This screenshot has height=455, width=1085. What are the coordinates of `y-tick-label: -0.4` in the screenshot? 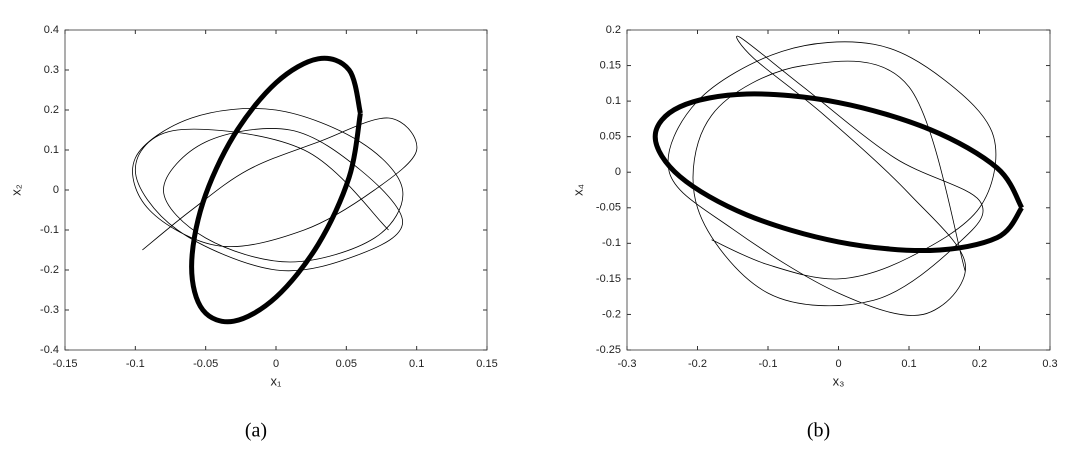 It's located at (49, 350).